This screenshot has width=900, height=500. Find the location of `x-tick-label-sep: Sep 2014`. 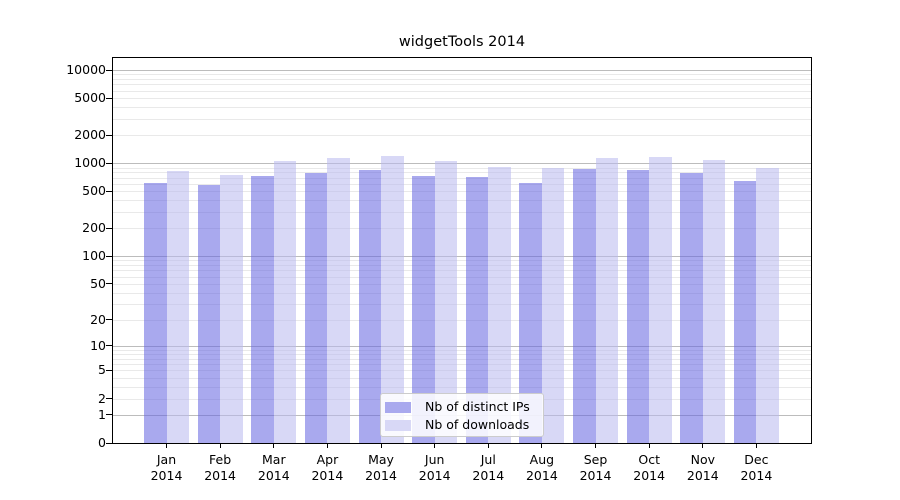

x-tick-label-sep: Sep 2014 is located at coordinates (595, 467).